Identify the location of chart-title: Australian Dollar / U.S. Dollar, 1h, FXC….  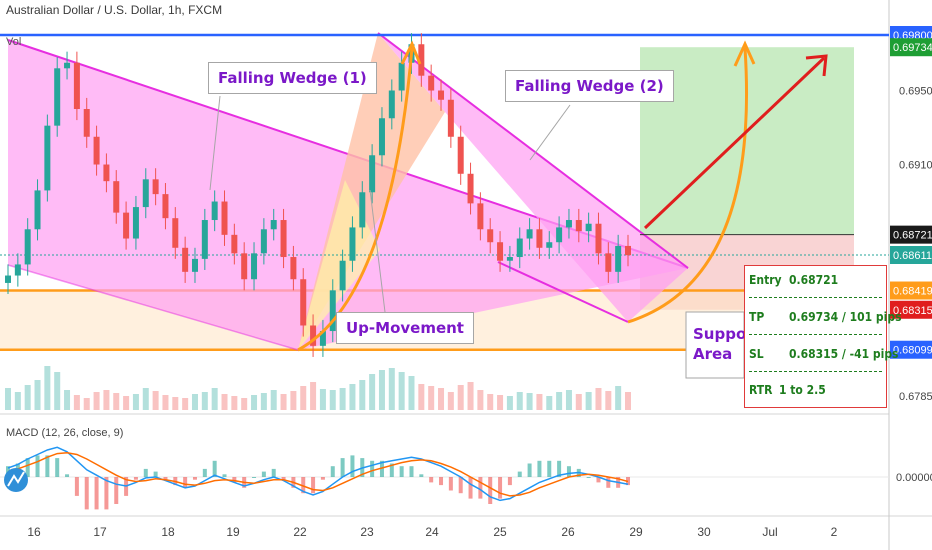
(114, 10).